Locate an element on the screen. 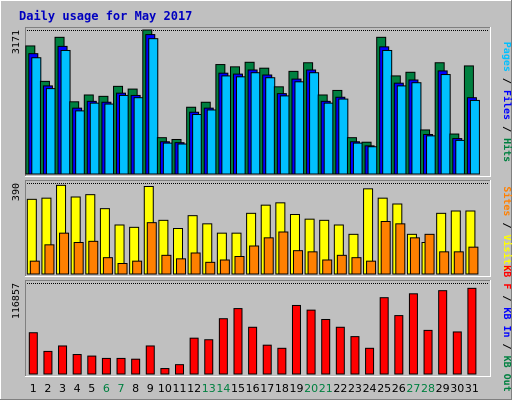 This screenshot has height=400, width=512. bar-kbytes-kb-f-day-2-outline is located at coordinates (48, 362).